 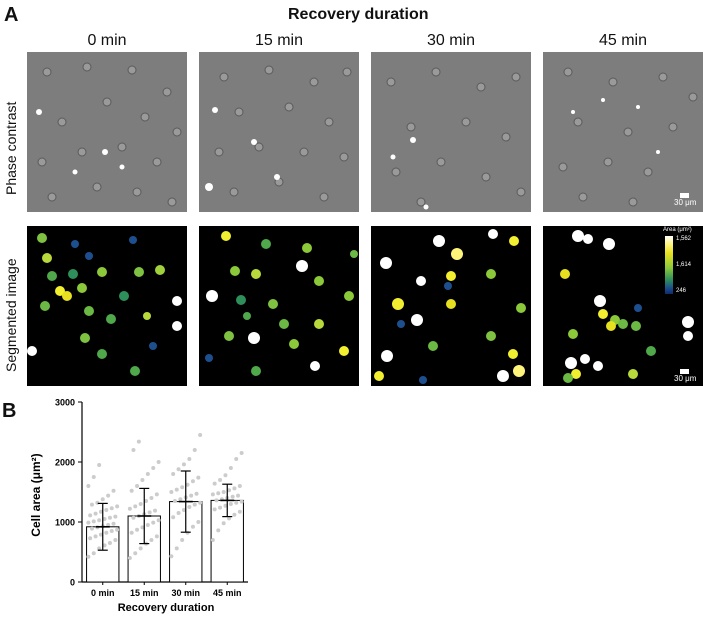 What do you see at coordinates (65, 403) in the screenshot?
I see `y-tick-label: 3000` at bounding box center [65, 403].